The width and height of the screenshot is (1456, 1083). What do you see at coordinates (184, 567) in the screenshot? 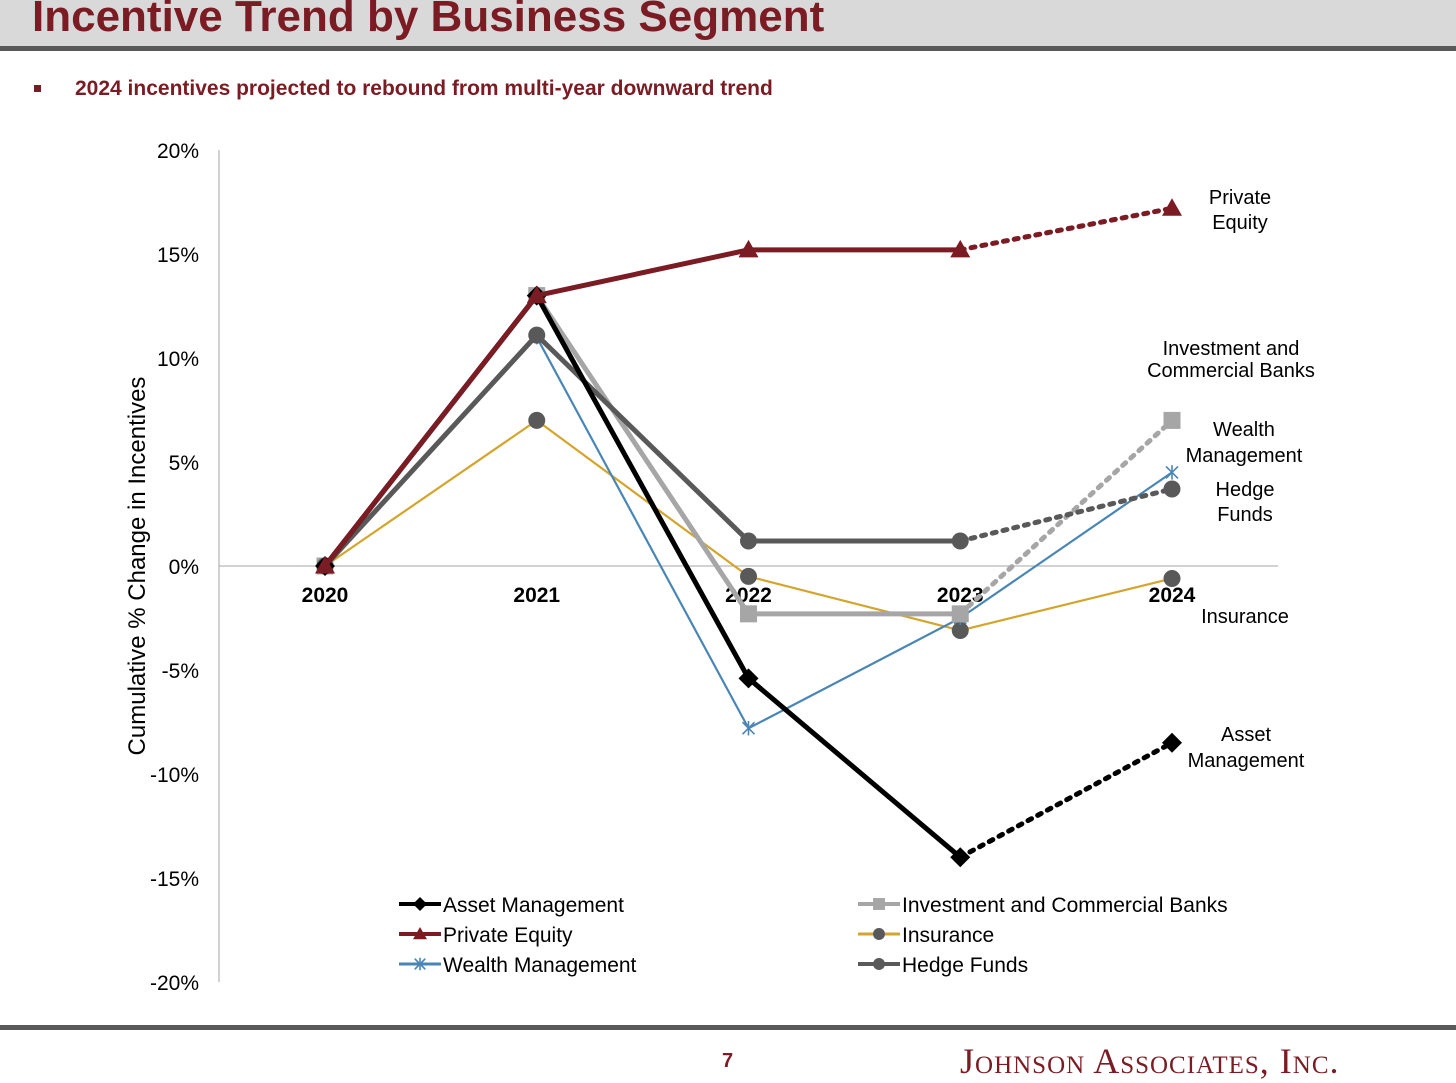
I see `y-tick-label: 0%` at bounding box center [184, 567].